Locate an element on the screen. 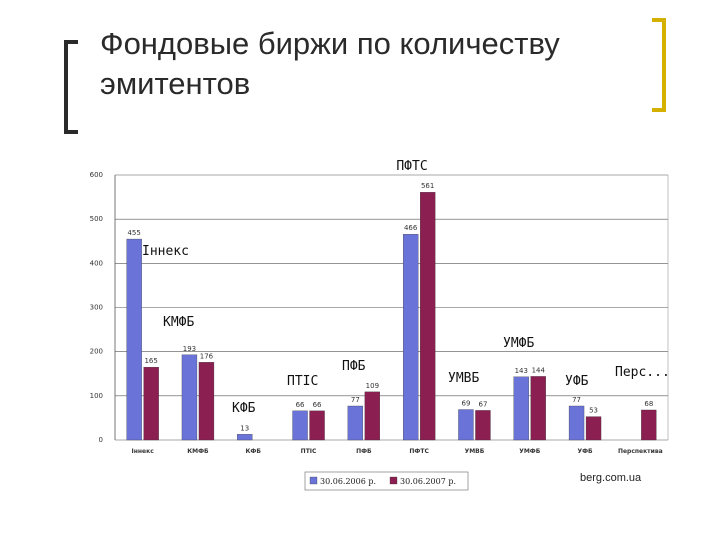 The height and width of the screenshot is (540, 720). y-tick-label: 200 is located at coordinates (96, 352).